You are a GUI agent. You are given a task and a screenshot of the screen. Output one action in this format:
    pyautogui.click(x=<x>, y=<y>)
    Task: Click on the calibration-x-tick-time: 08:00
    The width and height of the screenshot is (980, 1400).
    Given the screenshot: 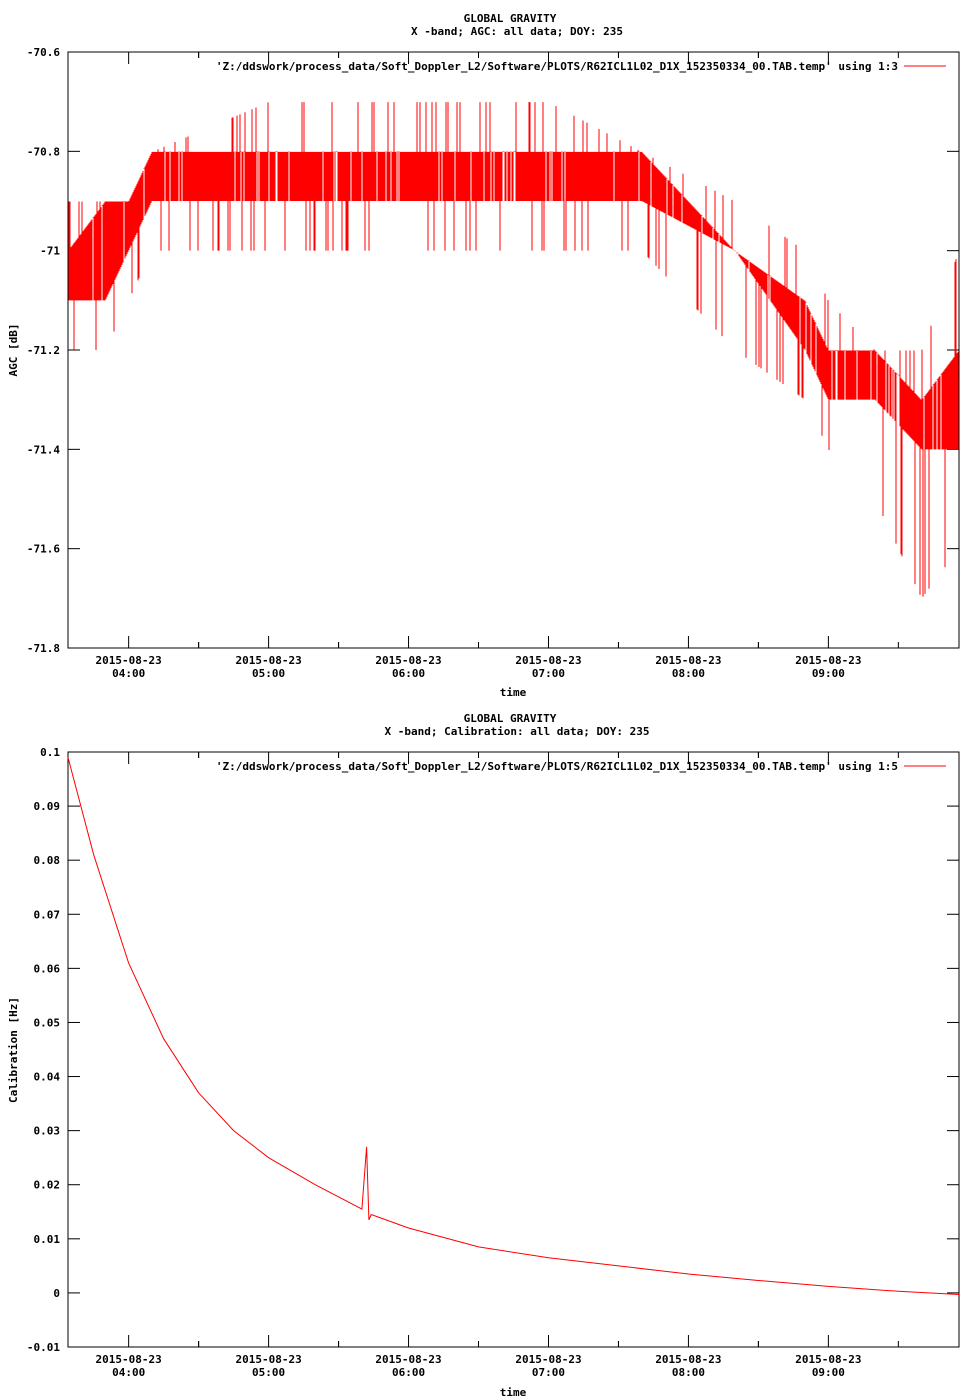 What is the action you would take?
    pyautogui.click(x=688, y=1372)
    